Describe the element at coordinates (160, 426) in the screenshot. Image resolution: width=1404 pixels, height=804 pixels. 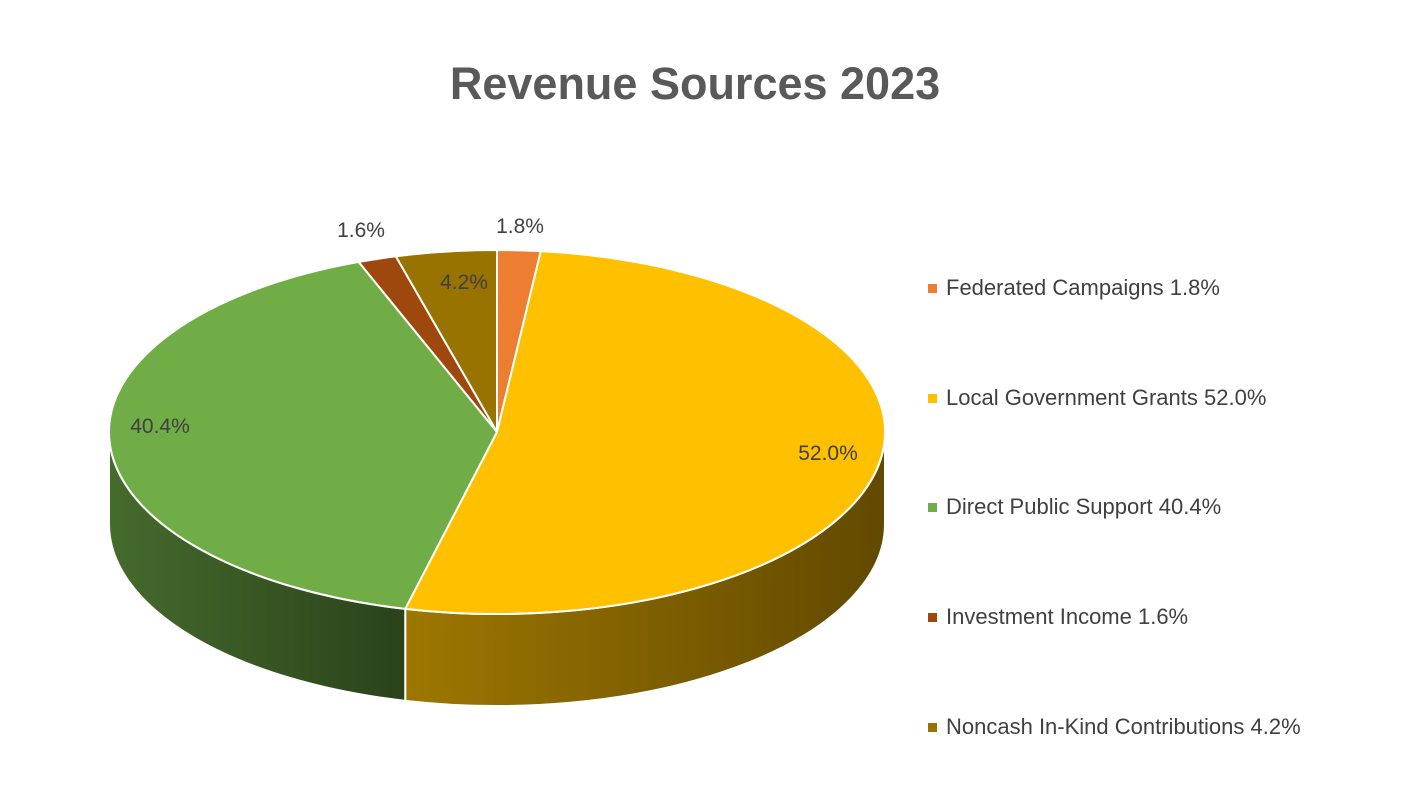
I see `data-label-direct-public-support: 40.4%` at that location.